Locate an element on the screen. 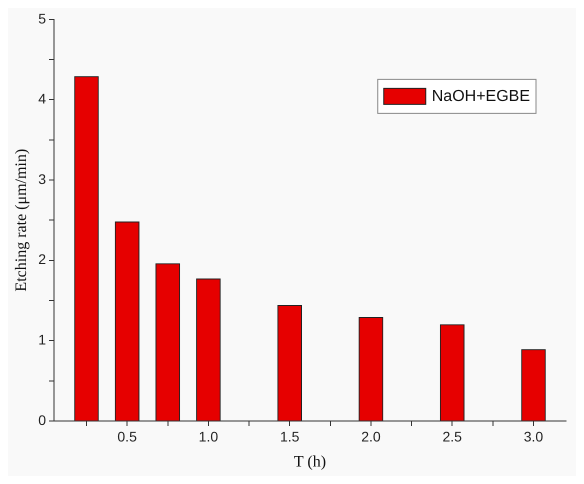 The image size is (584, 484). x-tick-label: 0.5 is located at coordinates (127, 436).